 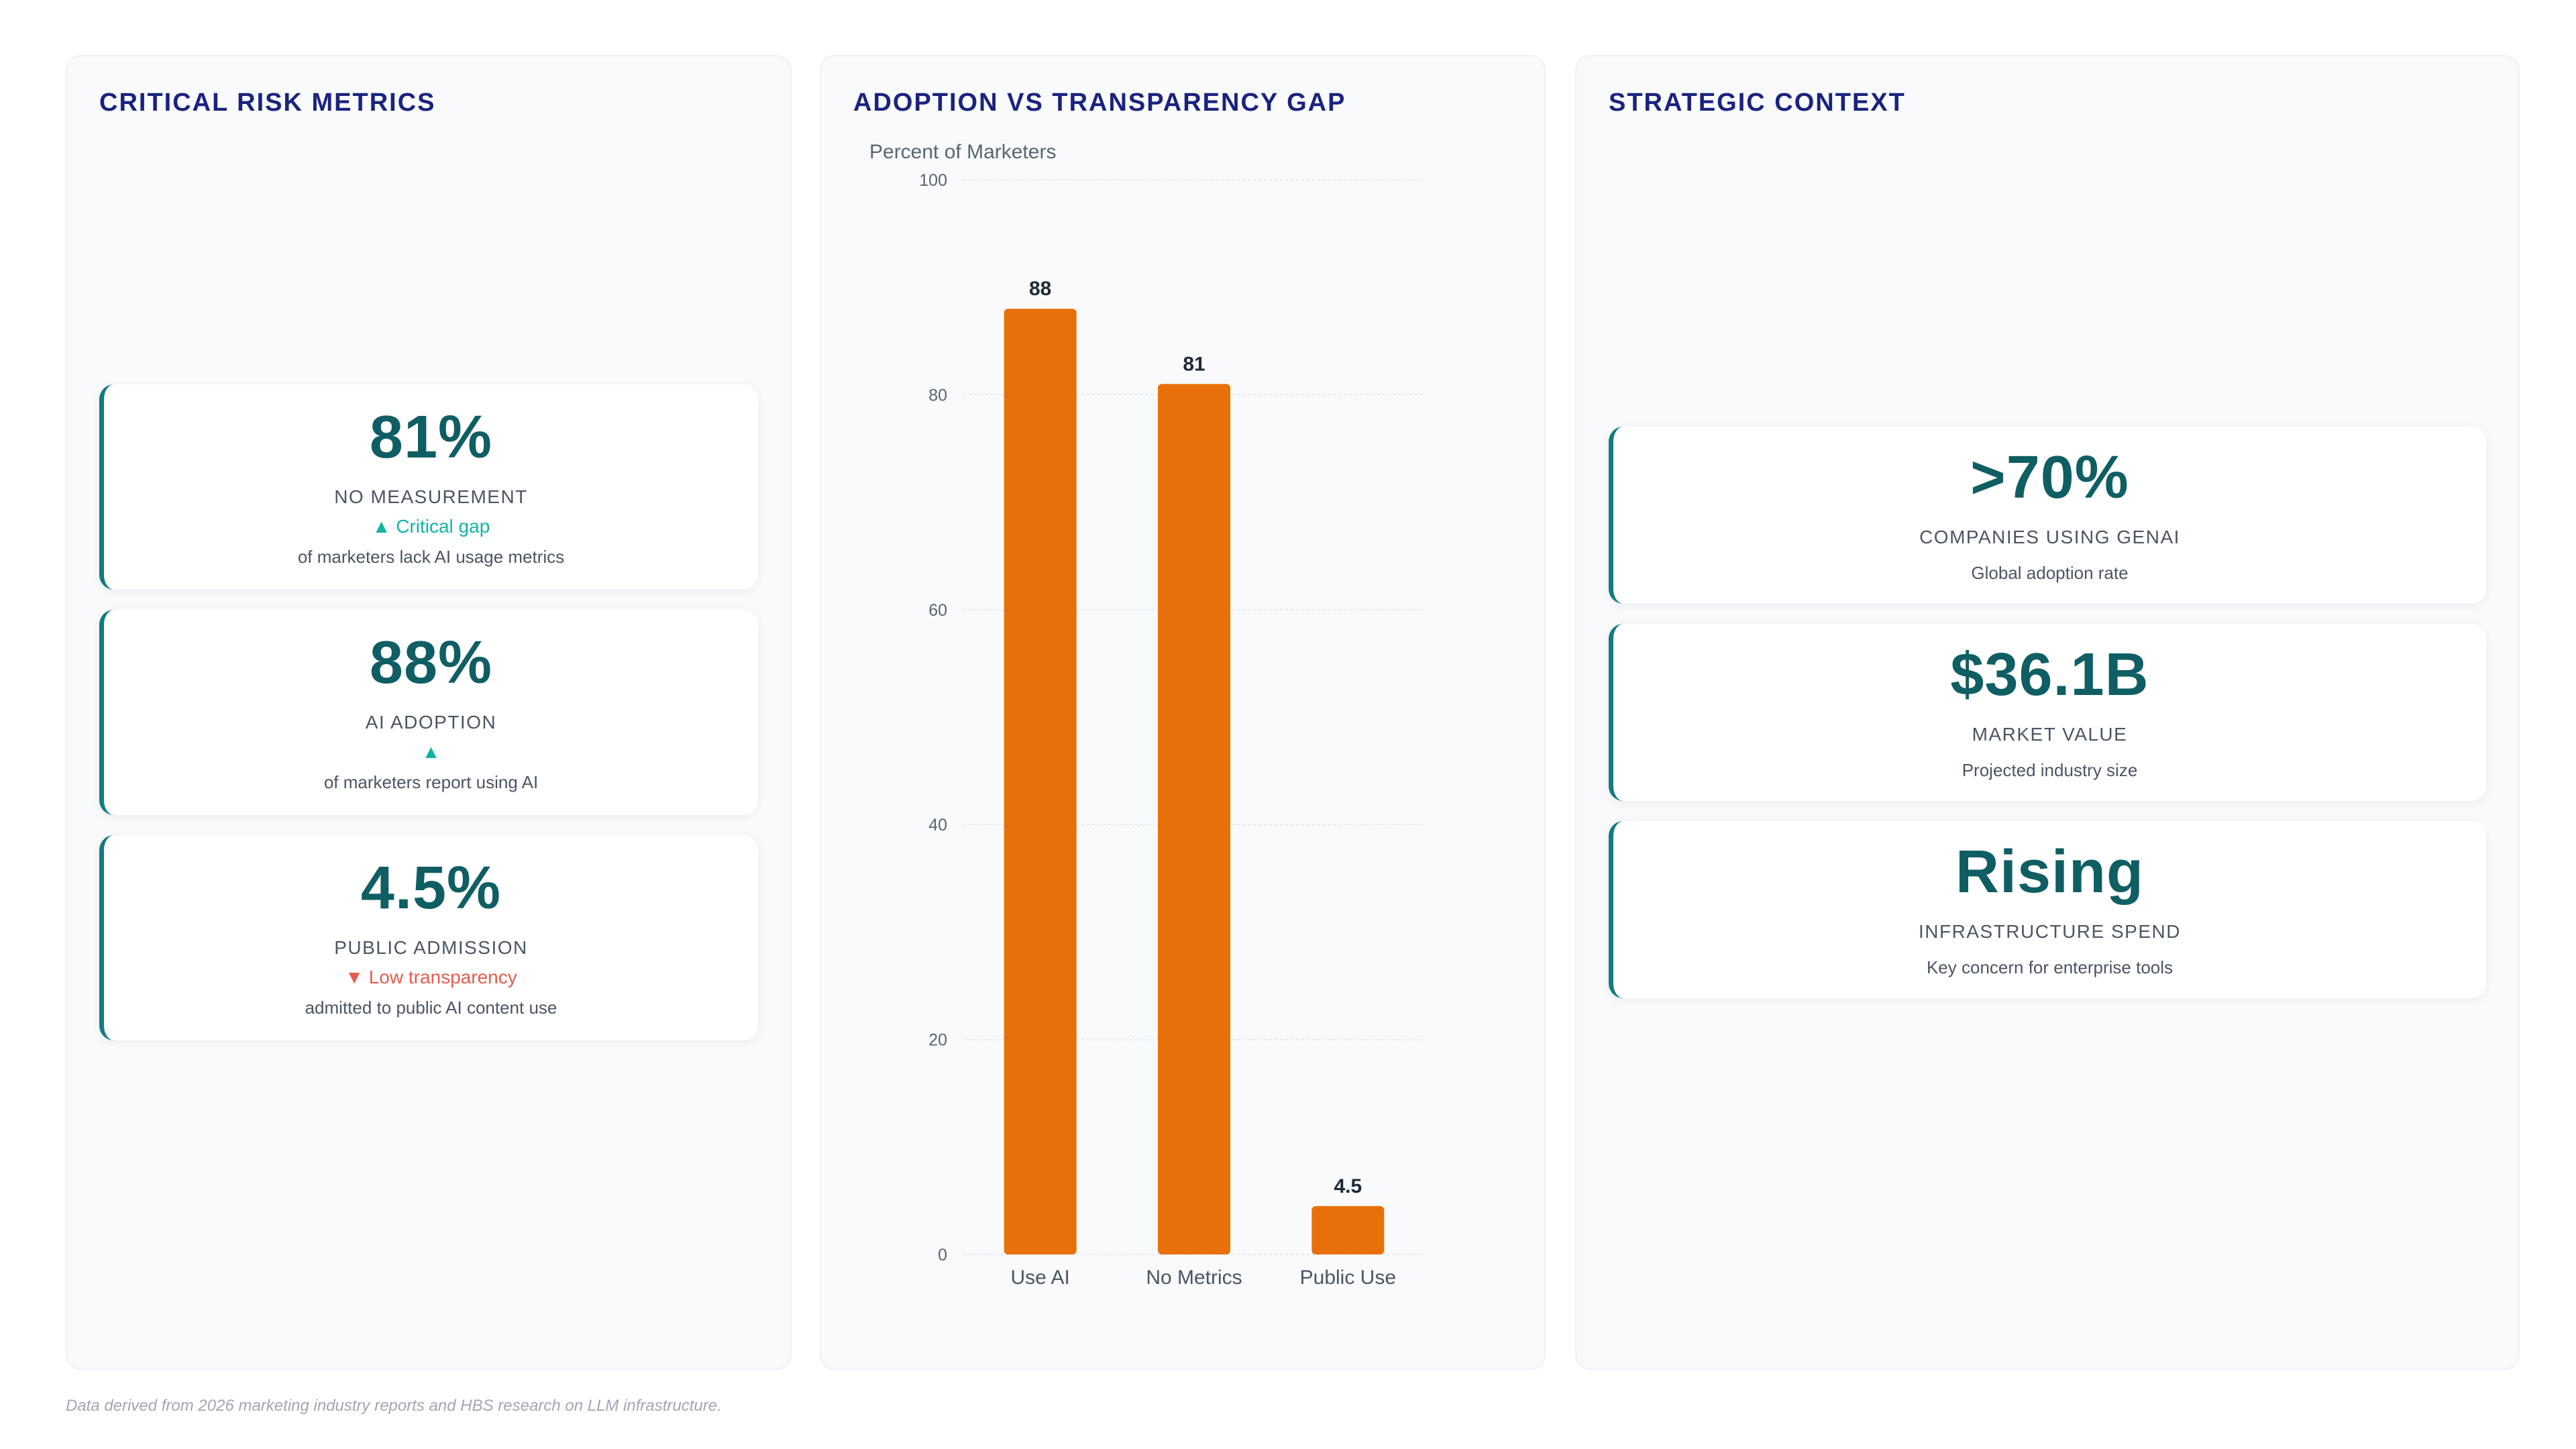 What do you see at coordinates (431, 556) in the screenshot?
I see `metric-description: of marketers lack AI usage metrics` at bounding box center [431, 556].